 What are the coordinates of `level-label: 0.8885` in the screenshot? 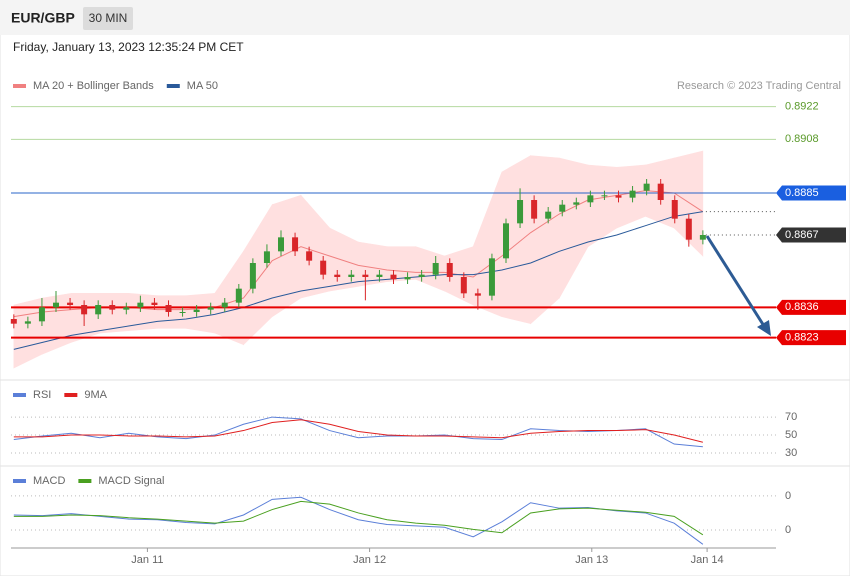 It's located at (802, 193).